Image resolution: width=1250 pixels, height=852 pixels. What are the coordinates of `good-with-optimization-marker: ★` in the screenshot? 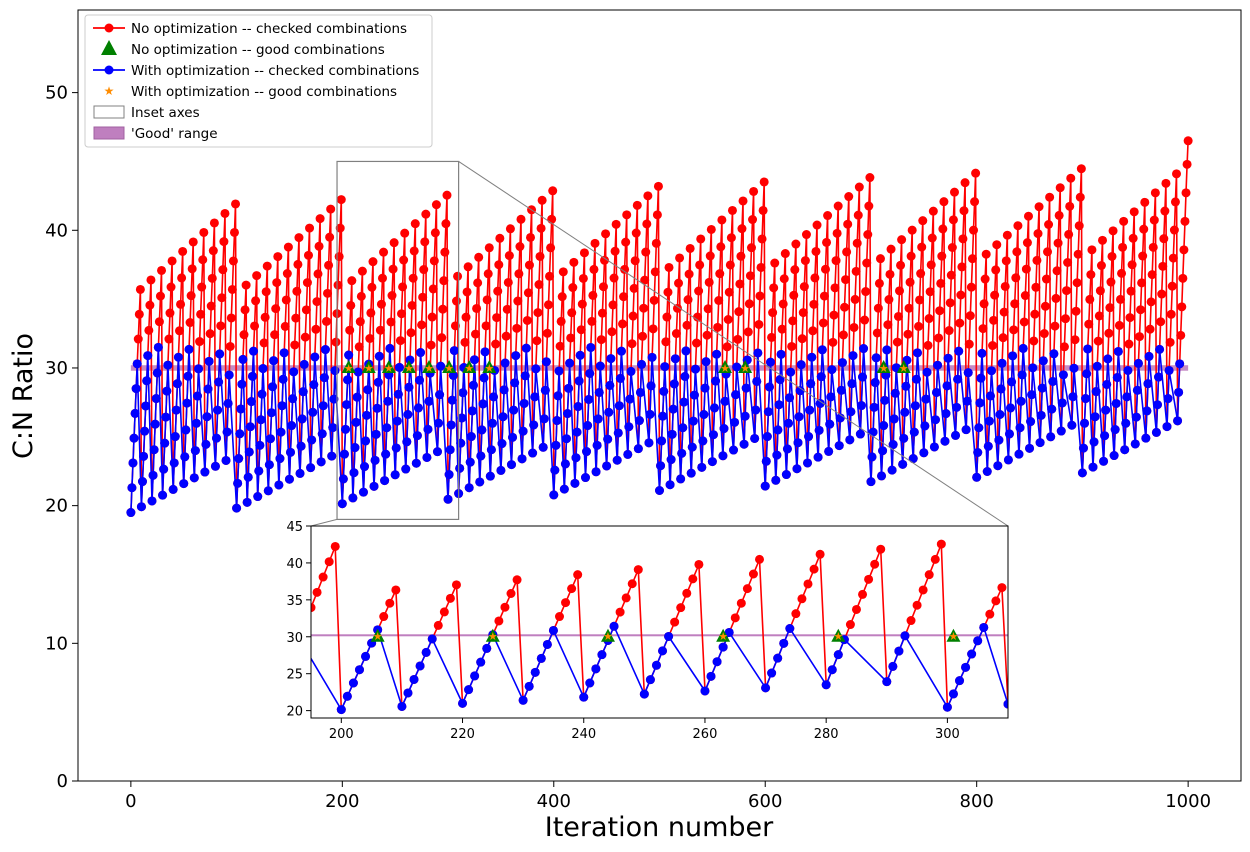 It's located at (389, 368).